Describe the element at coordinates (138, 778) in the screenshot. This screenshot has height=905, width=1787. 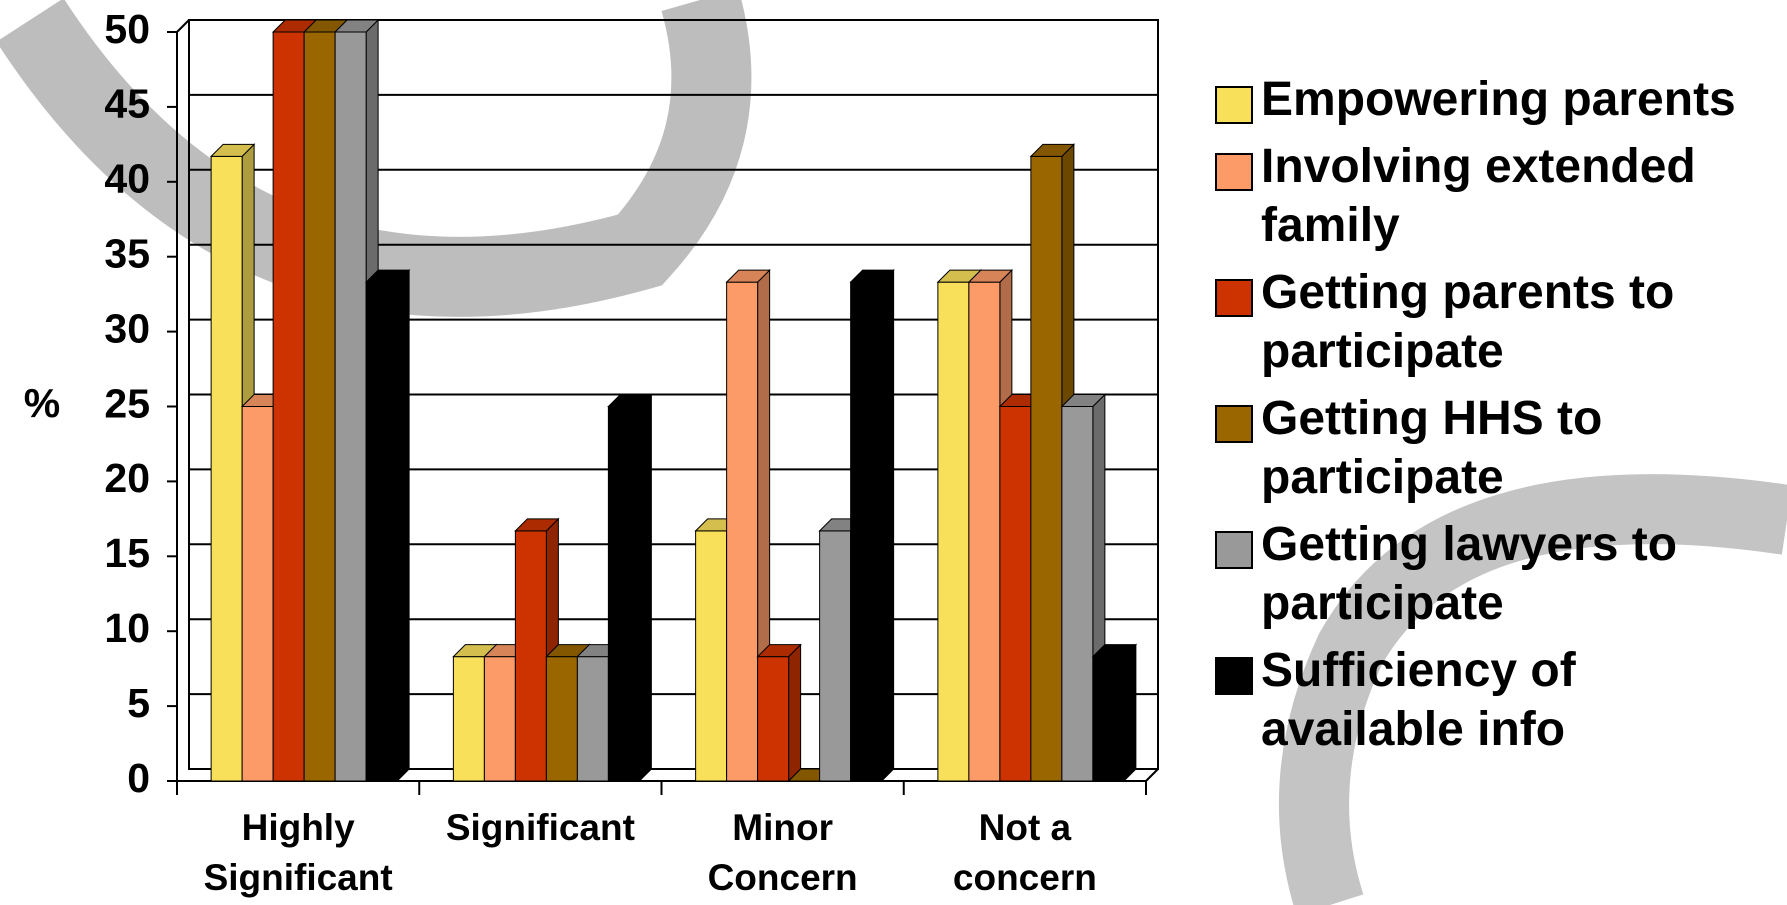
I see `y-tick-label: 0` at that location.